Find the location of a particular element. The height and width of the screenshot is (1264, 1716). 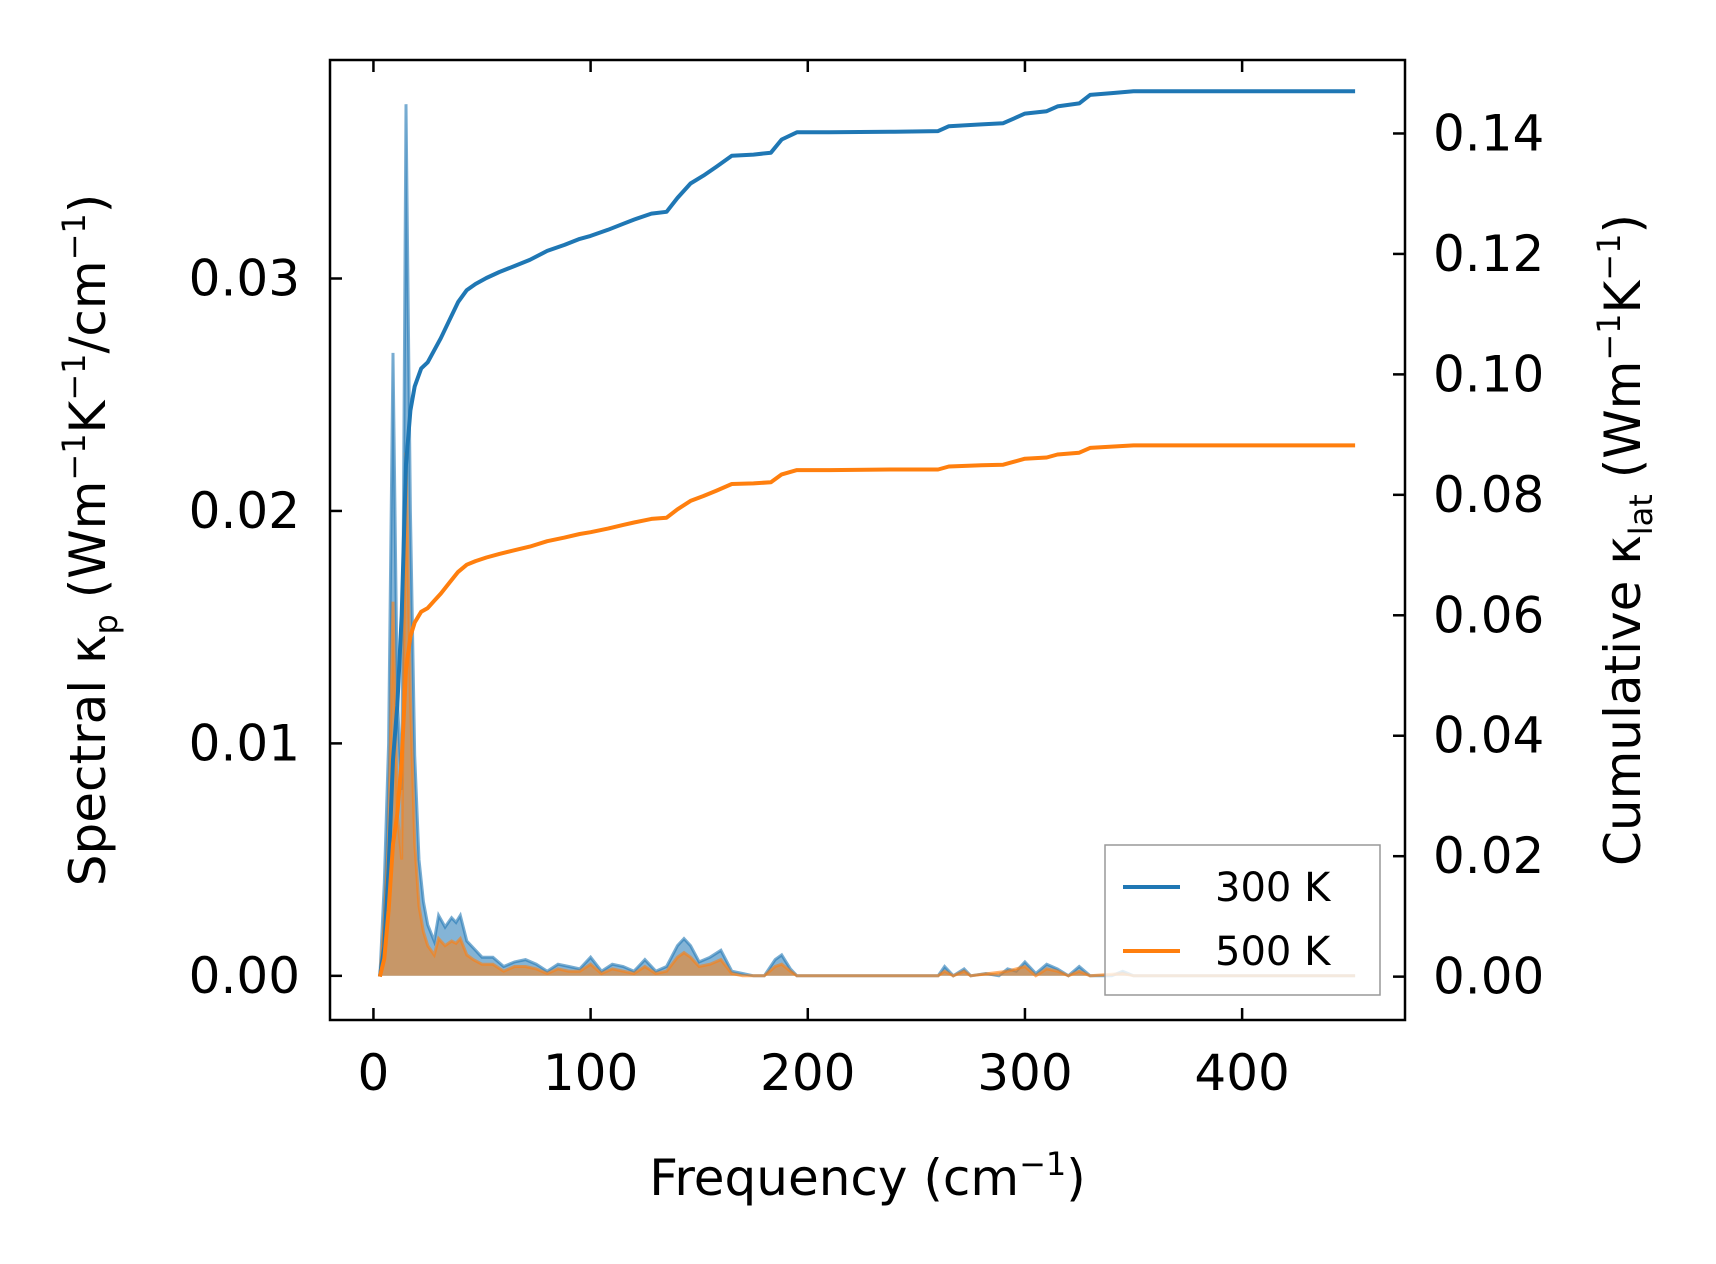

legend-box is located at coordinates (1242, 920).